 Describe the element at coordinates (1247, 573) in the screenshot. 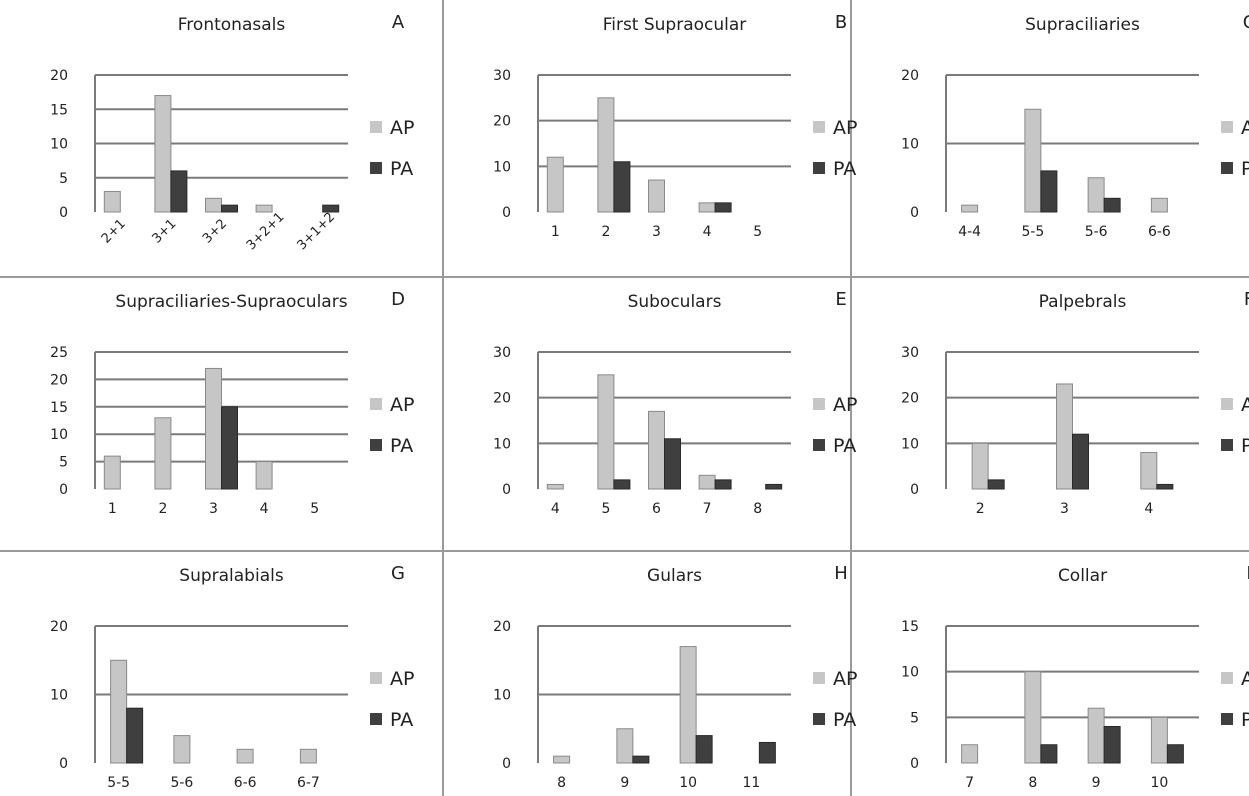

I see `panel-letter: I` at that location.